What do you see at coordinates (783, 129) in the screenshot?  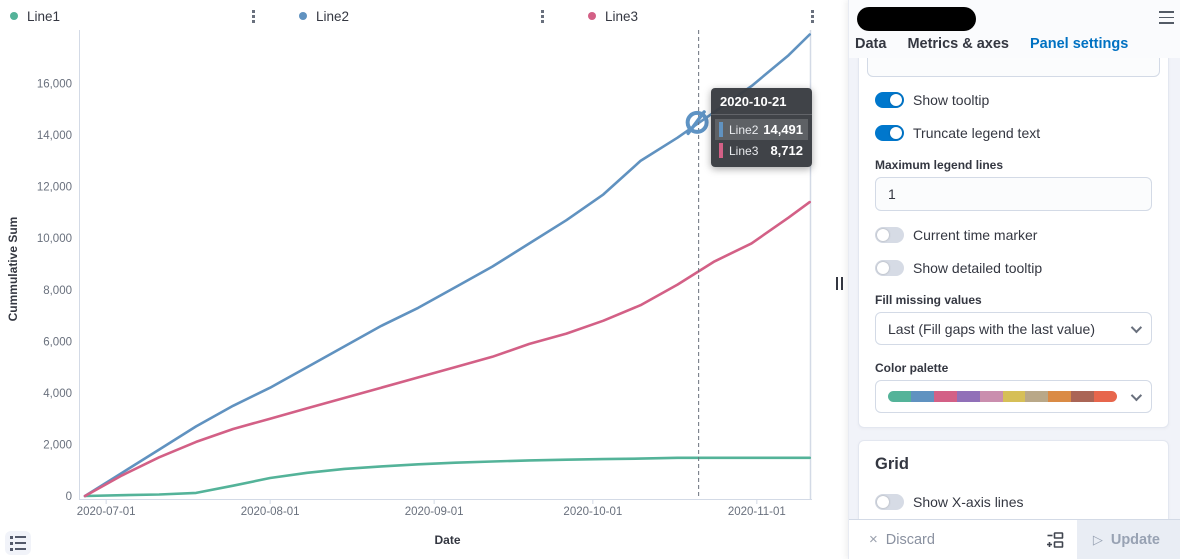 I see `tooltip-series-value: 14,491` at bounding box center [783, 129].